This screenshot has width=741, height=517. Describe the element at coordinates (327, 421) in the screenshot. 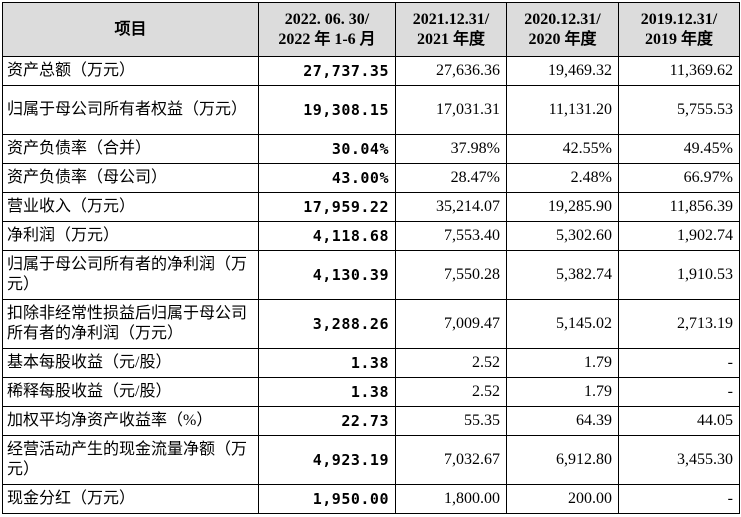

I see `cell-value: 22.73` at that location.